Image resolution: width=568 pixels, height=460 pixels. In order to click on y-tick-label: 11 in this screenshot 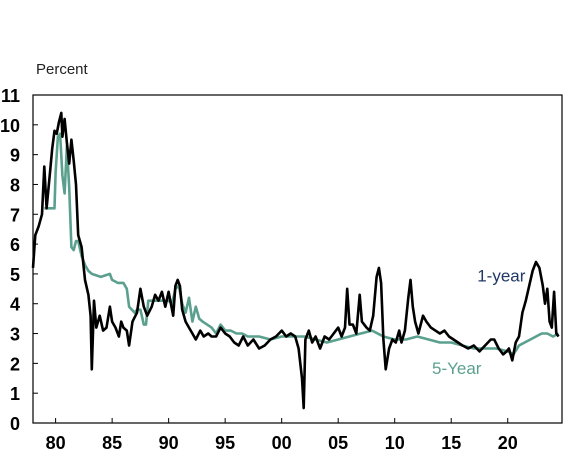, I will do `click(10, 96)`.